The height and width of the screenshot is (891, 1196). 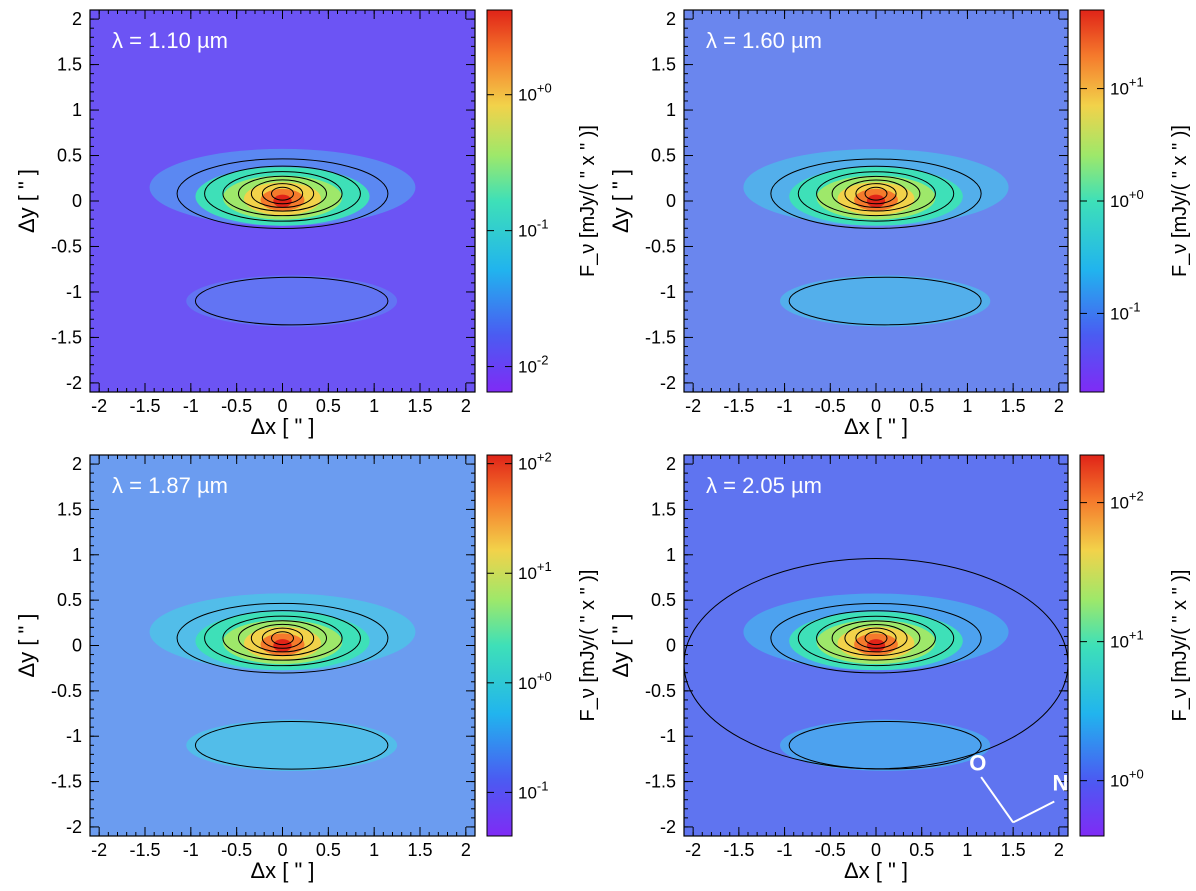 I want to click on compass, so click(x=1017, y=800).